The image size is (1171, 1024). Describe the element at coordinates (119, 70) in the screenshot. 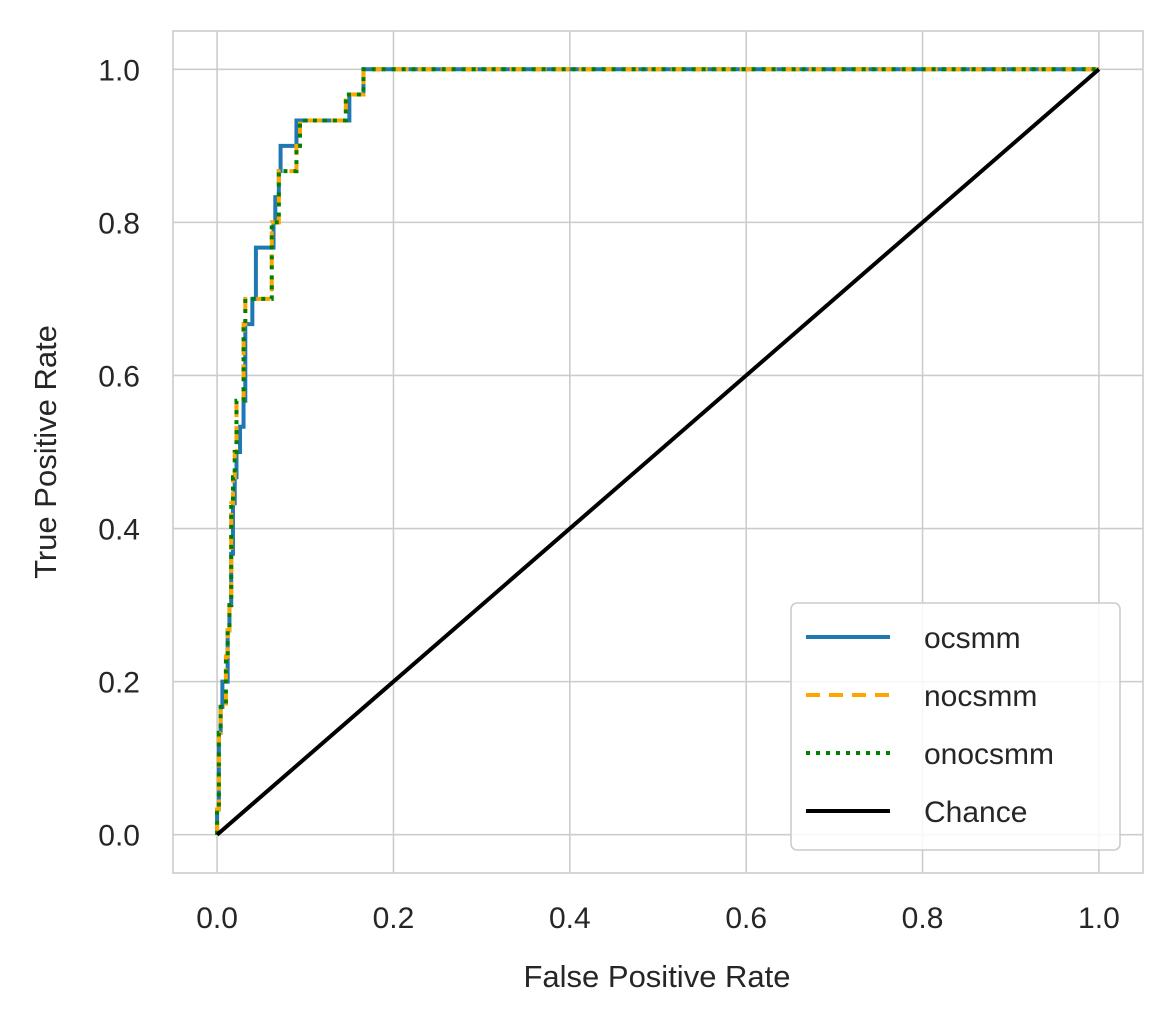

I see `y-tick-label: 1.0` at that location.